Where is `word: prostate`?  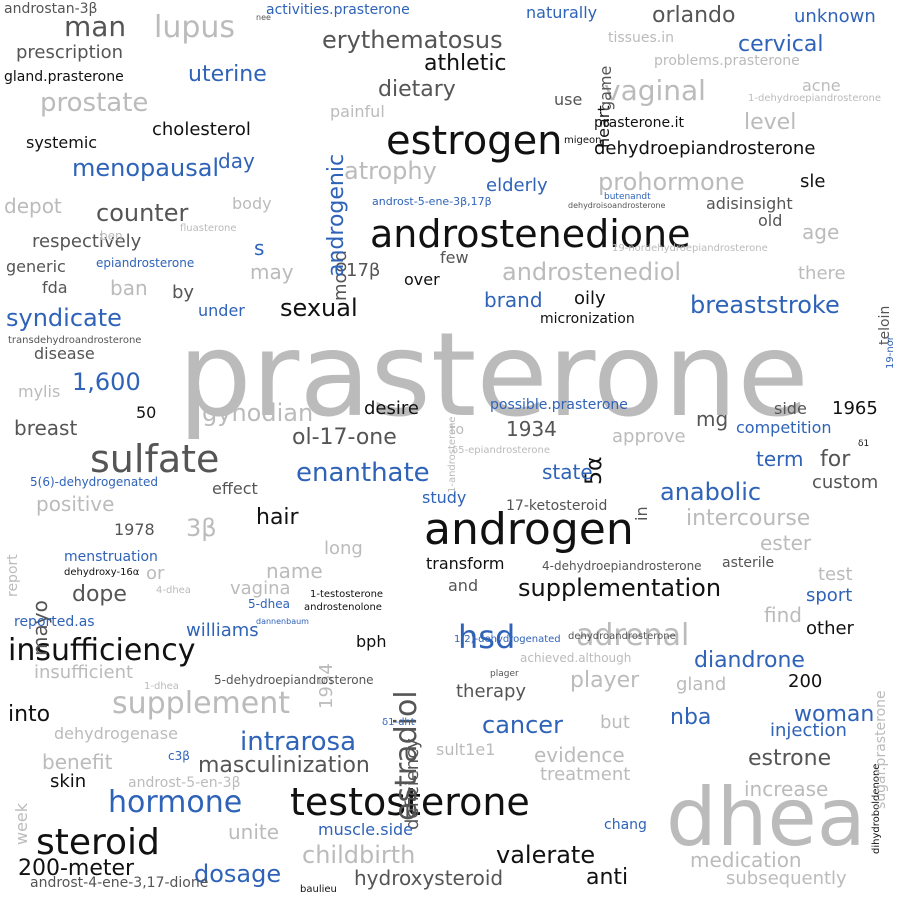
word: prostate is located at coordinates (94, 103).